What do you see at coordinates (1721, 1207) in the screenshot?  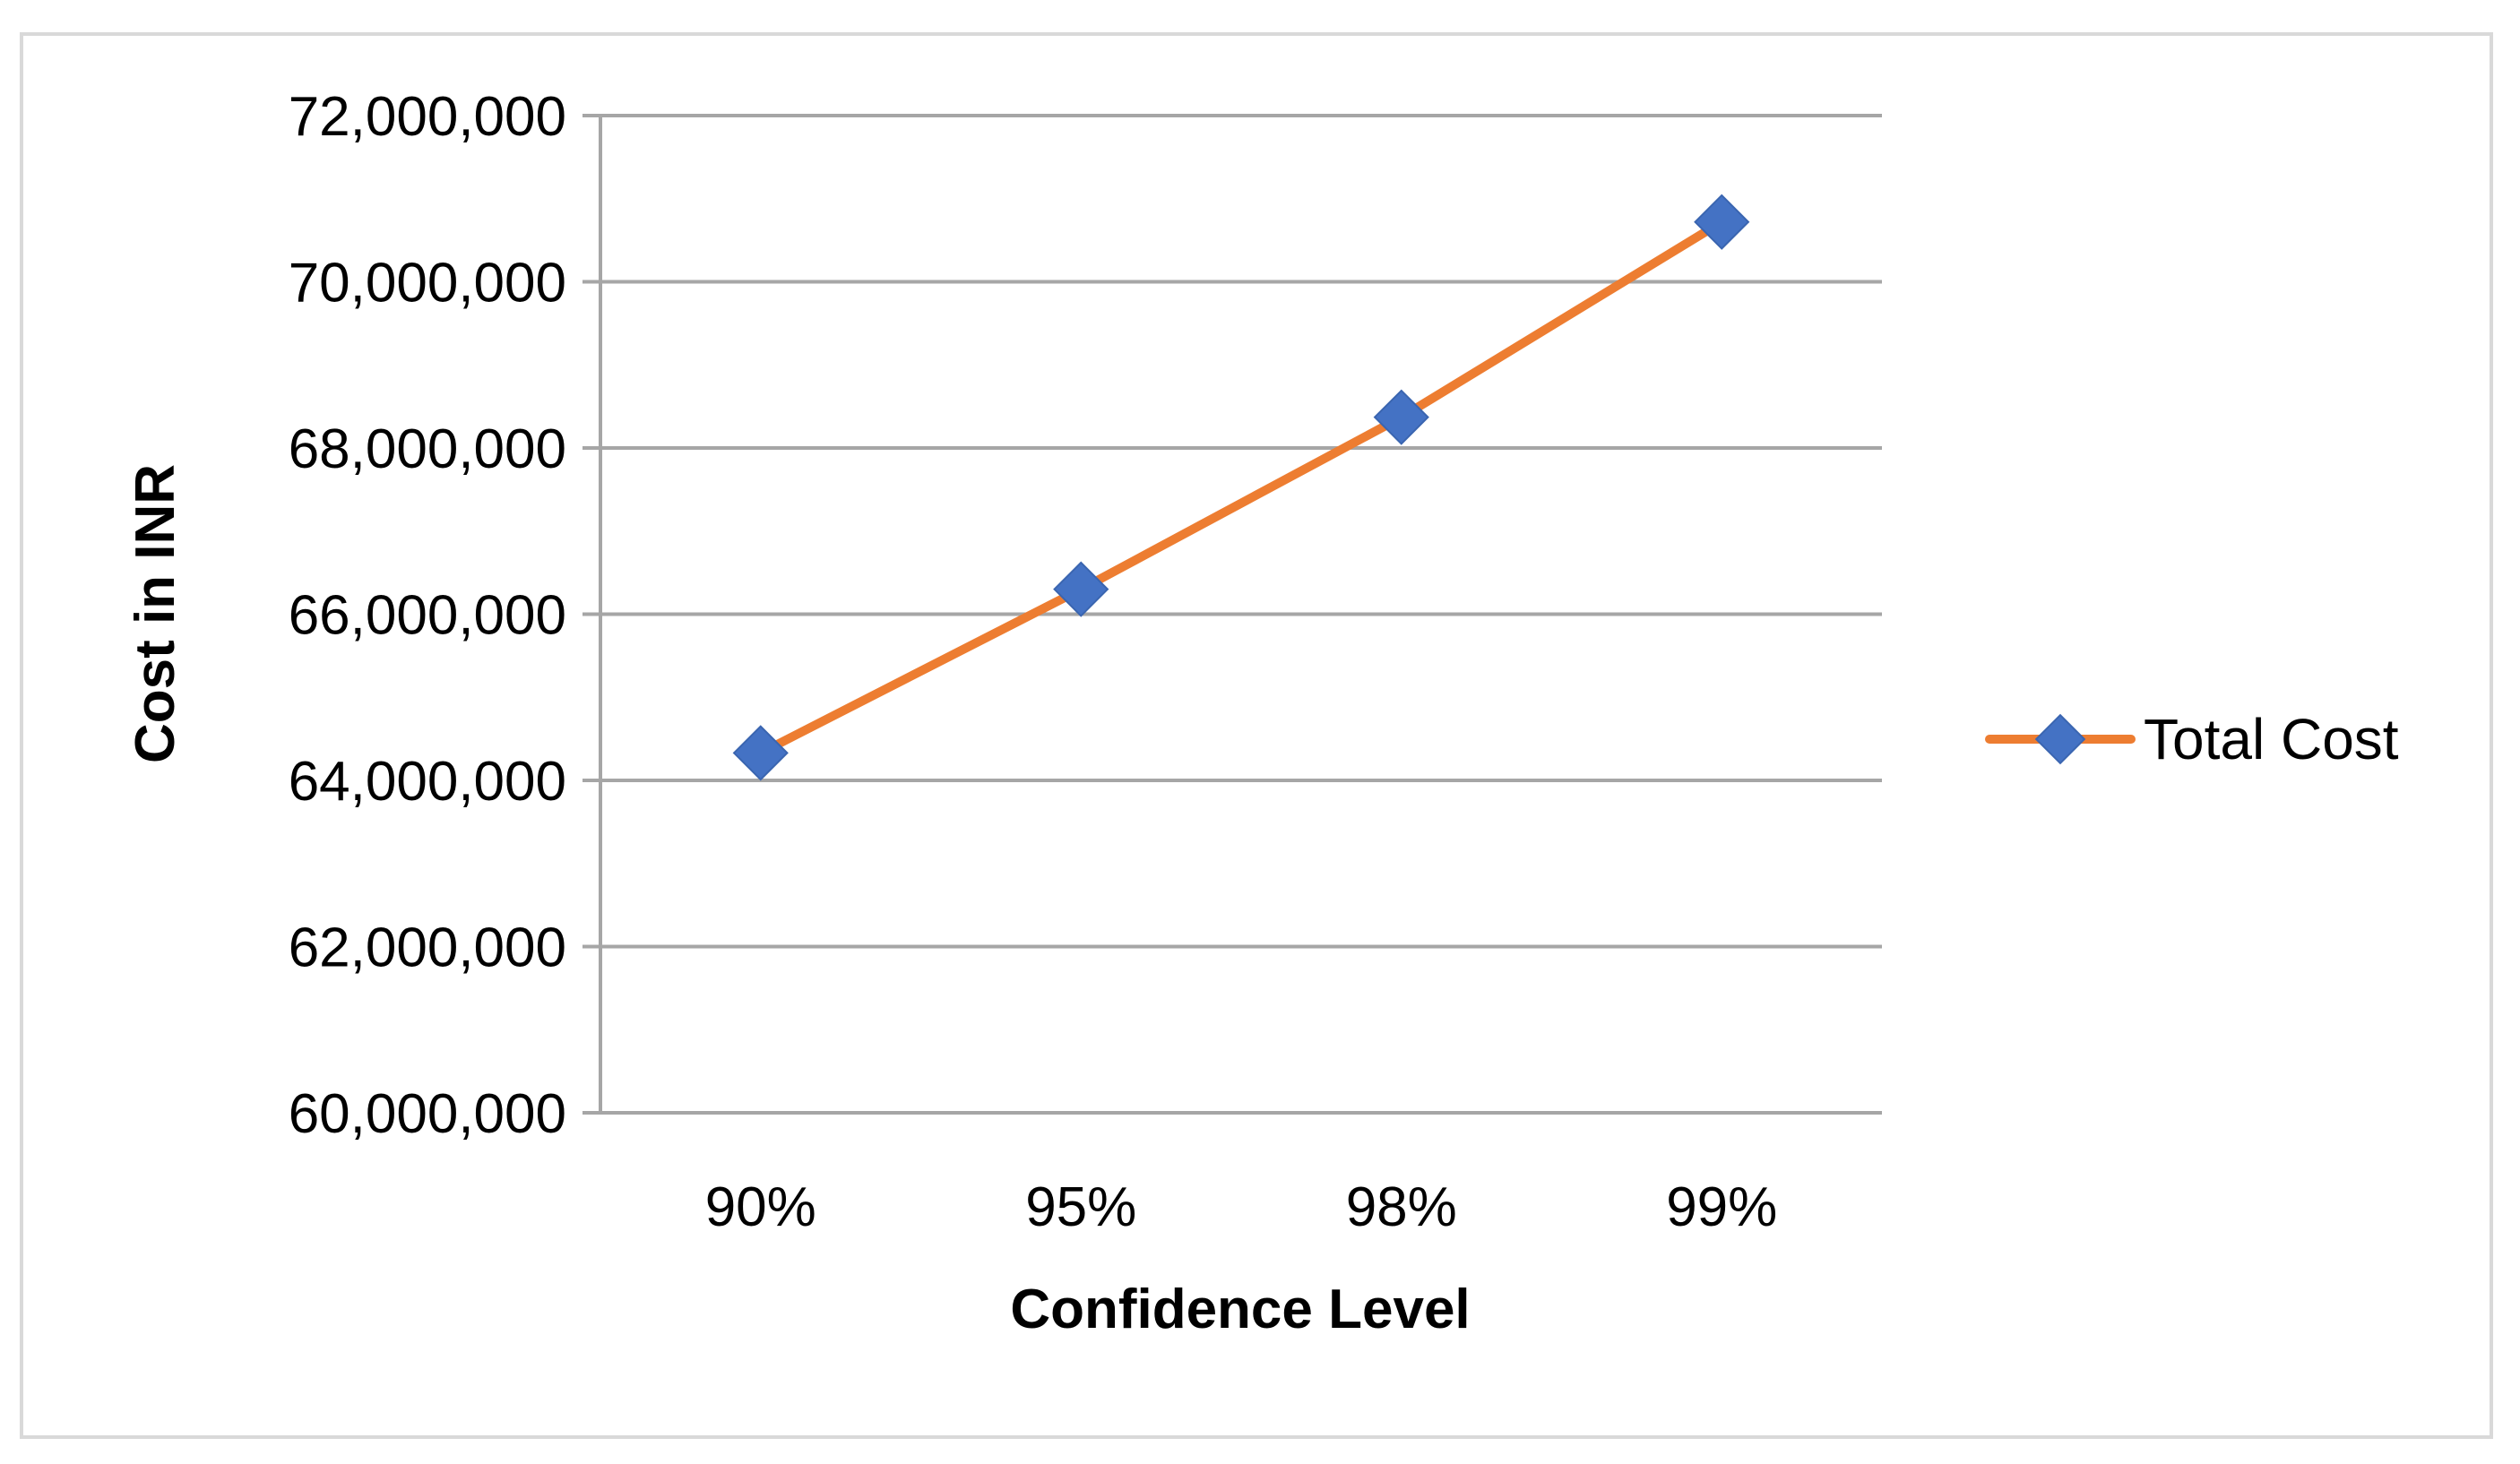 I see `x-tick-label: 99%` at bounding box center [1721, 1207].